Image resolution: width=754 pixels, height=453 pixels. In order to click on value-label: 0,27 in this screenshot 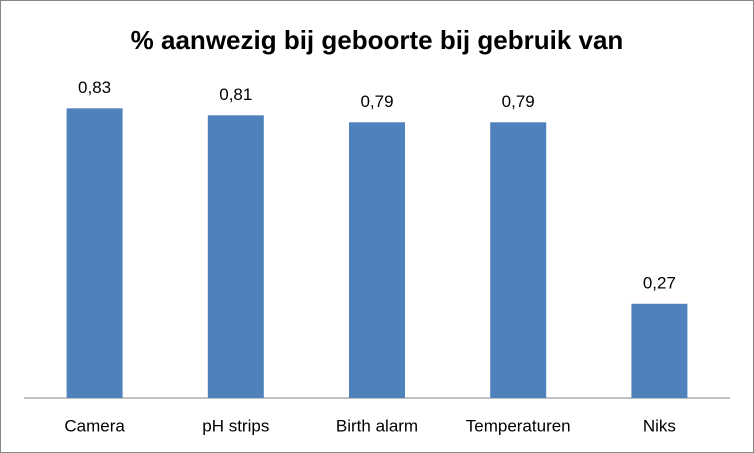, I will do `click(659, 282)`.